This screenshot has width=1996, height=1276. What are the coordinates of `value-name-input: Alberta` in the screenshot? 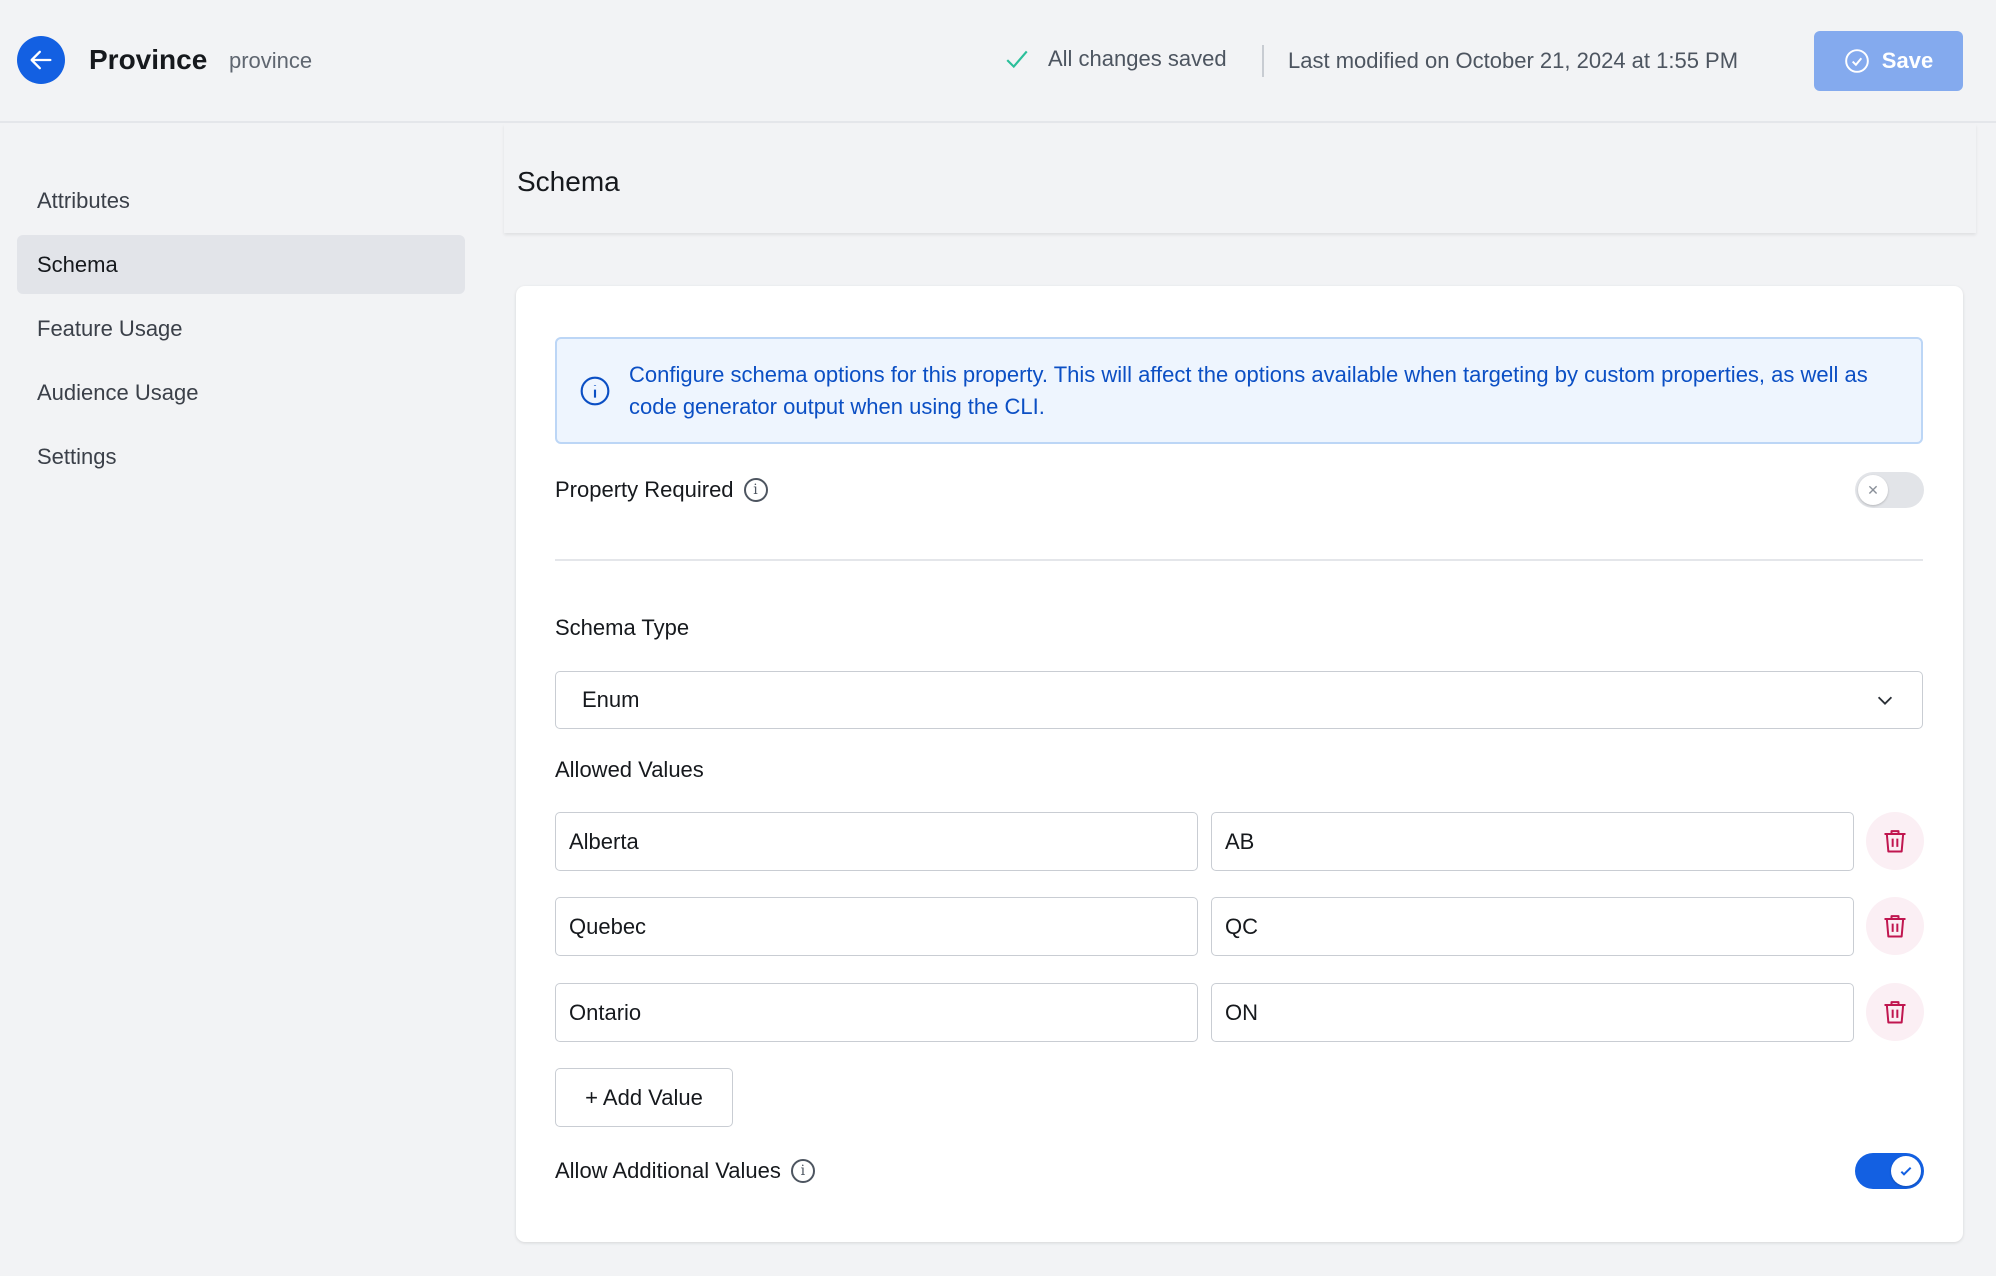 It's located at (876, 841).